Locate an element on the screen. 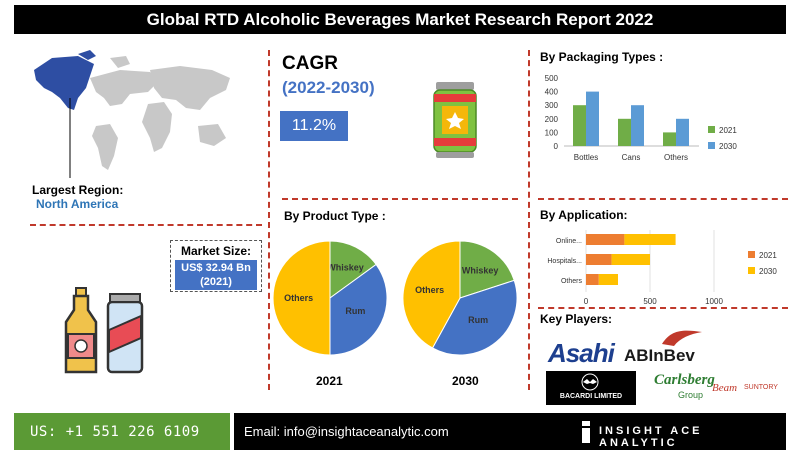  cagr-period: (2022-2030) is located at coordinates (328, 87).